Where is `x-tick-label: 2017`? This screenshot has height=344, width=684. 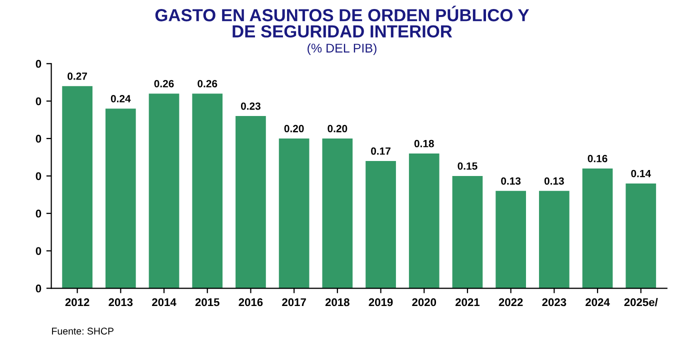 x-tick-label: 2017 is located at coordinates (294, 302).